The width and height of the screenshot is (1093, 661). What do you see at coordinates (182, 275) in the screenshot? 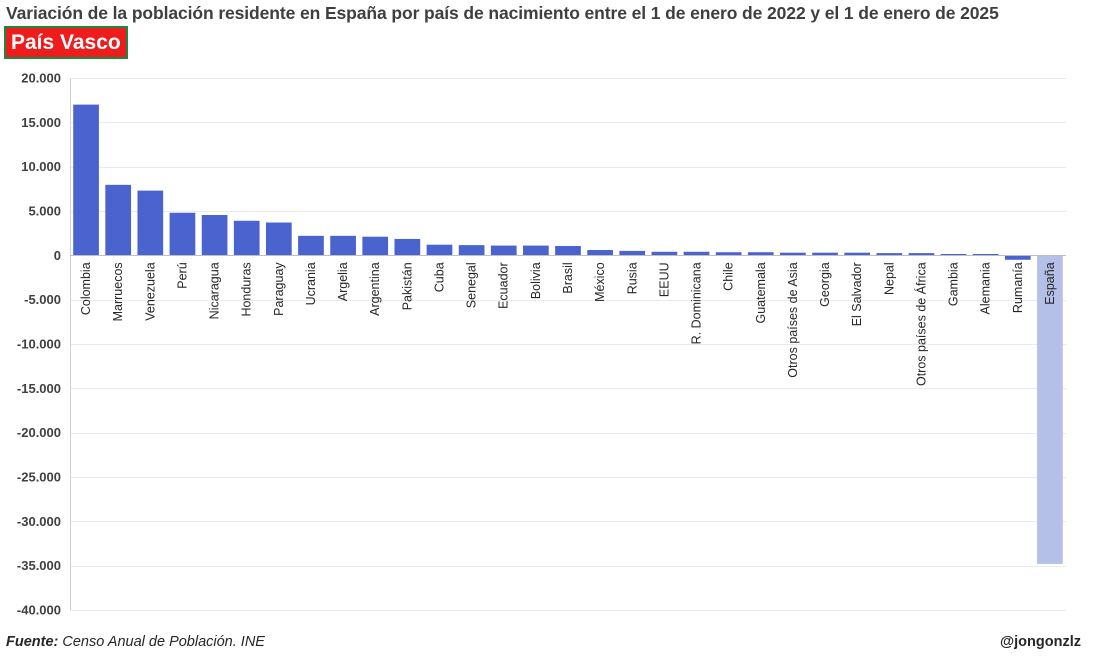
I see `category-label: Perú` at bounding box center [182, 275].